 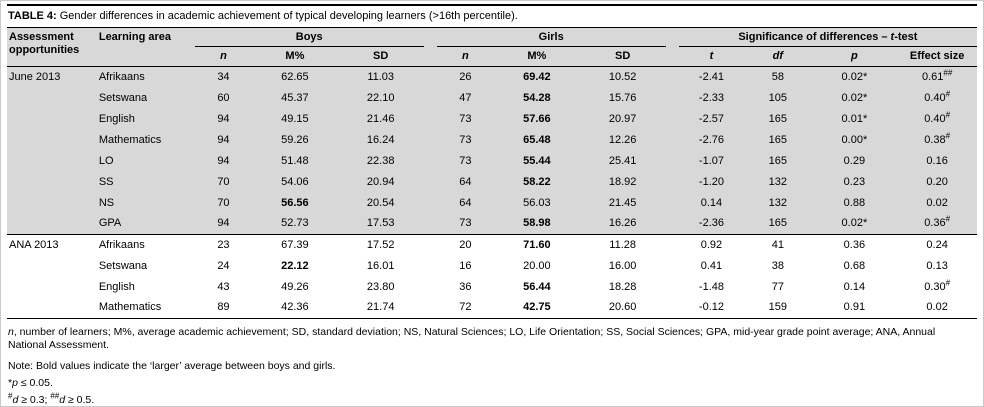 I want to click on cell-boys-m-pct: 49.26, so click(x=295, y=286).